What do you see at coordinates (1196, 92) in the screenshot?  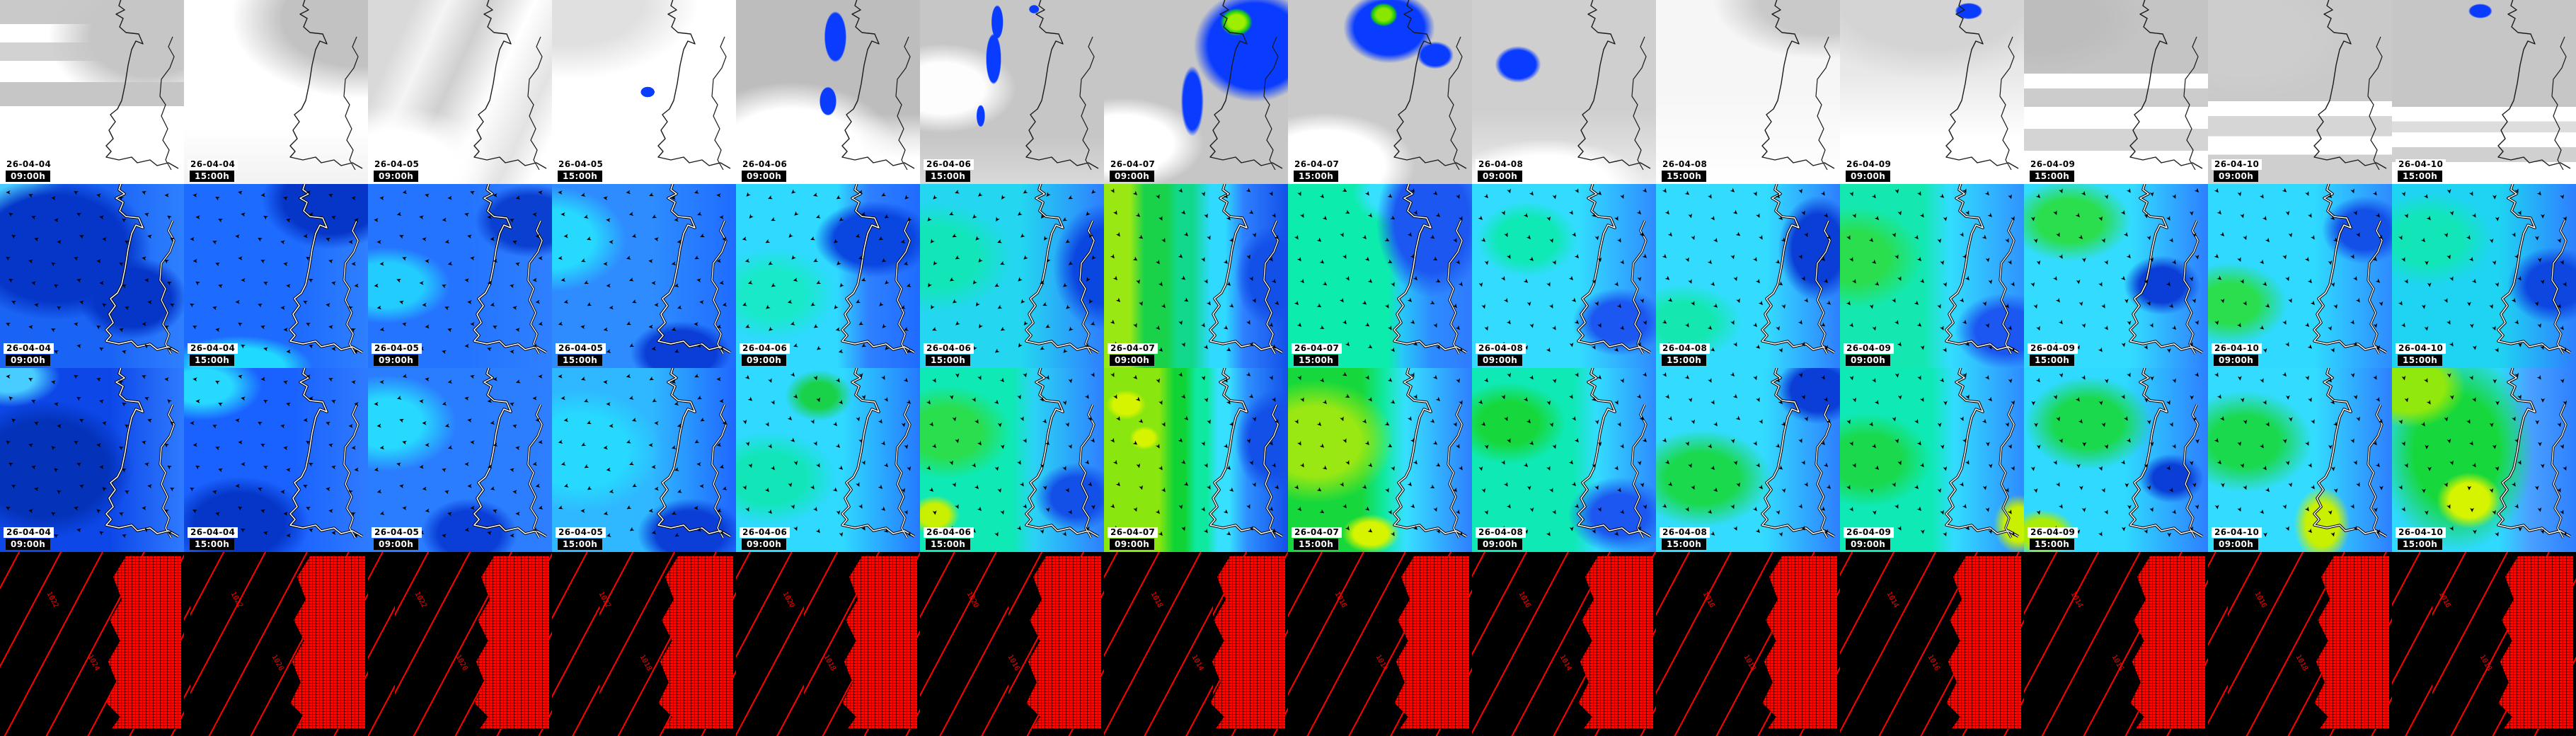 I see `map-tile-satellite-col7: 26-04-07 09:00h` at bounding box center [1196, 92].